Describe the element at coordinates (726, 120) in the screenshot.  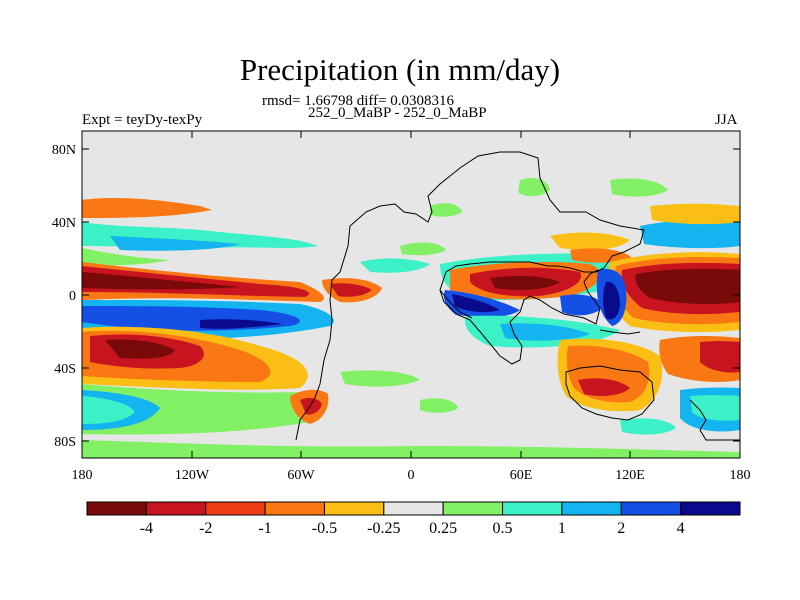
I see `season-label: JJA` at that location.